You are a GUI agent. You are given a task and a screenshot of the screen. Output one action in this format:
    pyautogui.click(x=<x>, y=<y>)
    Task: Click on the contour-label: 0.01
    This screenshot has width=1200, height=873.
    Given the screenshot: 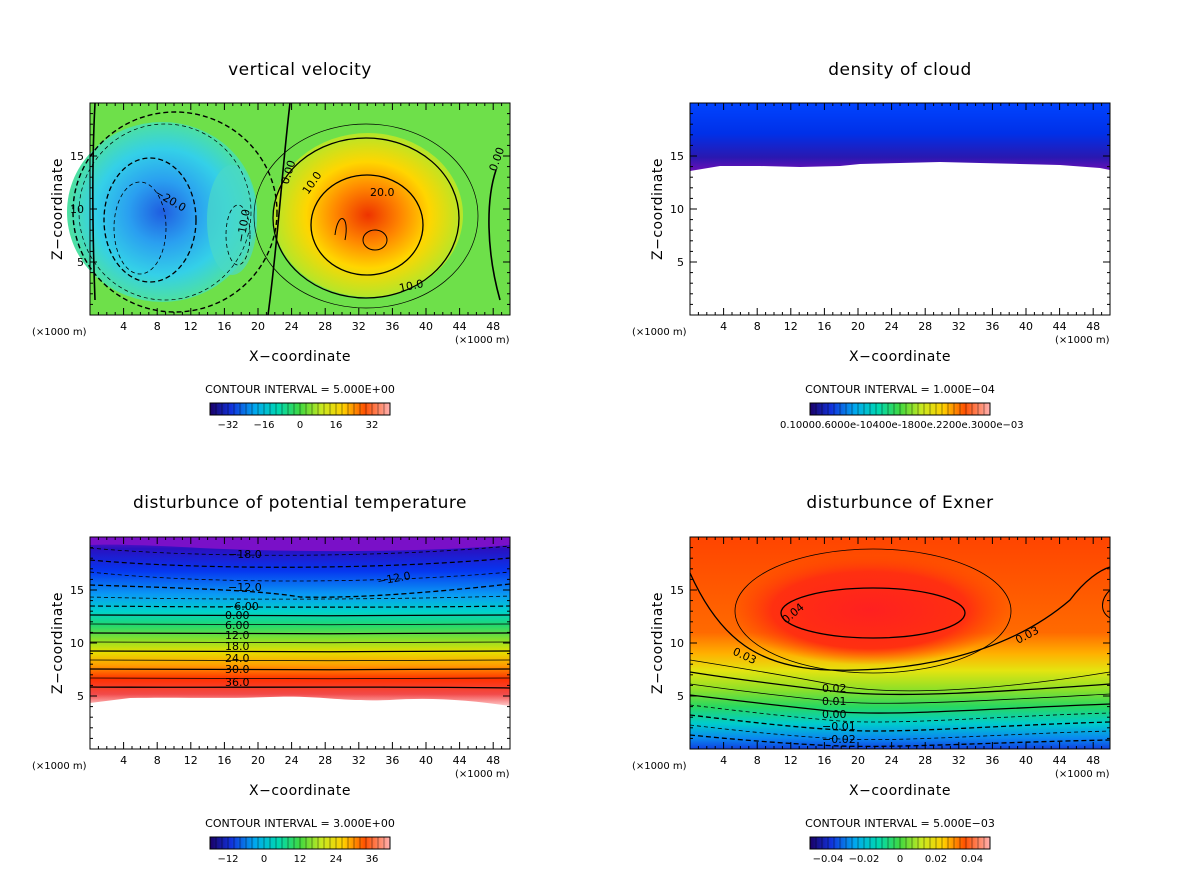 What is the action you would take?
    pyautogui.click(x=834, y=701)
    